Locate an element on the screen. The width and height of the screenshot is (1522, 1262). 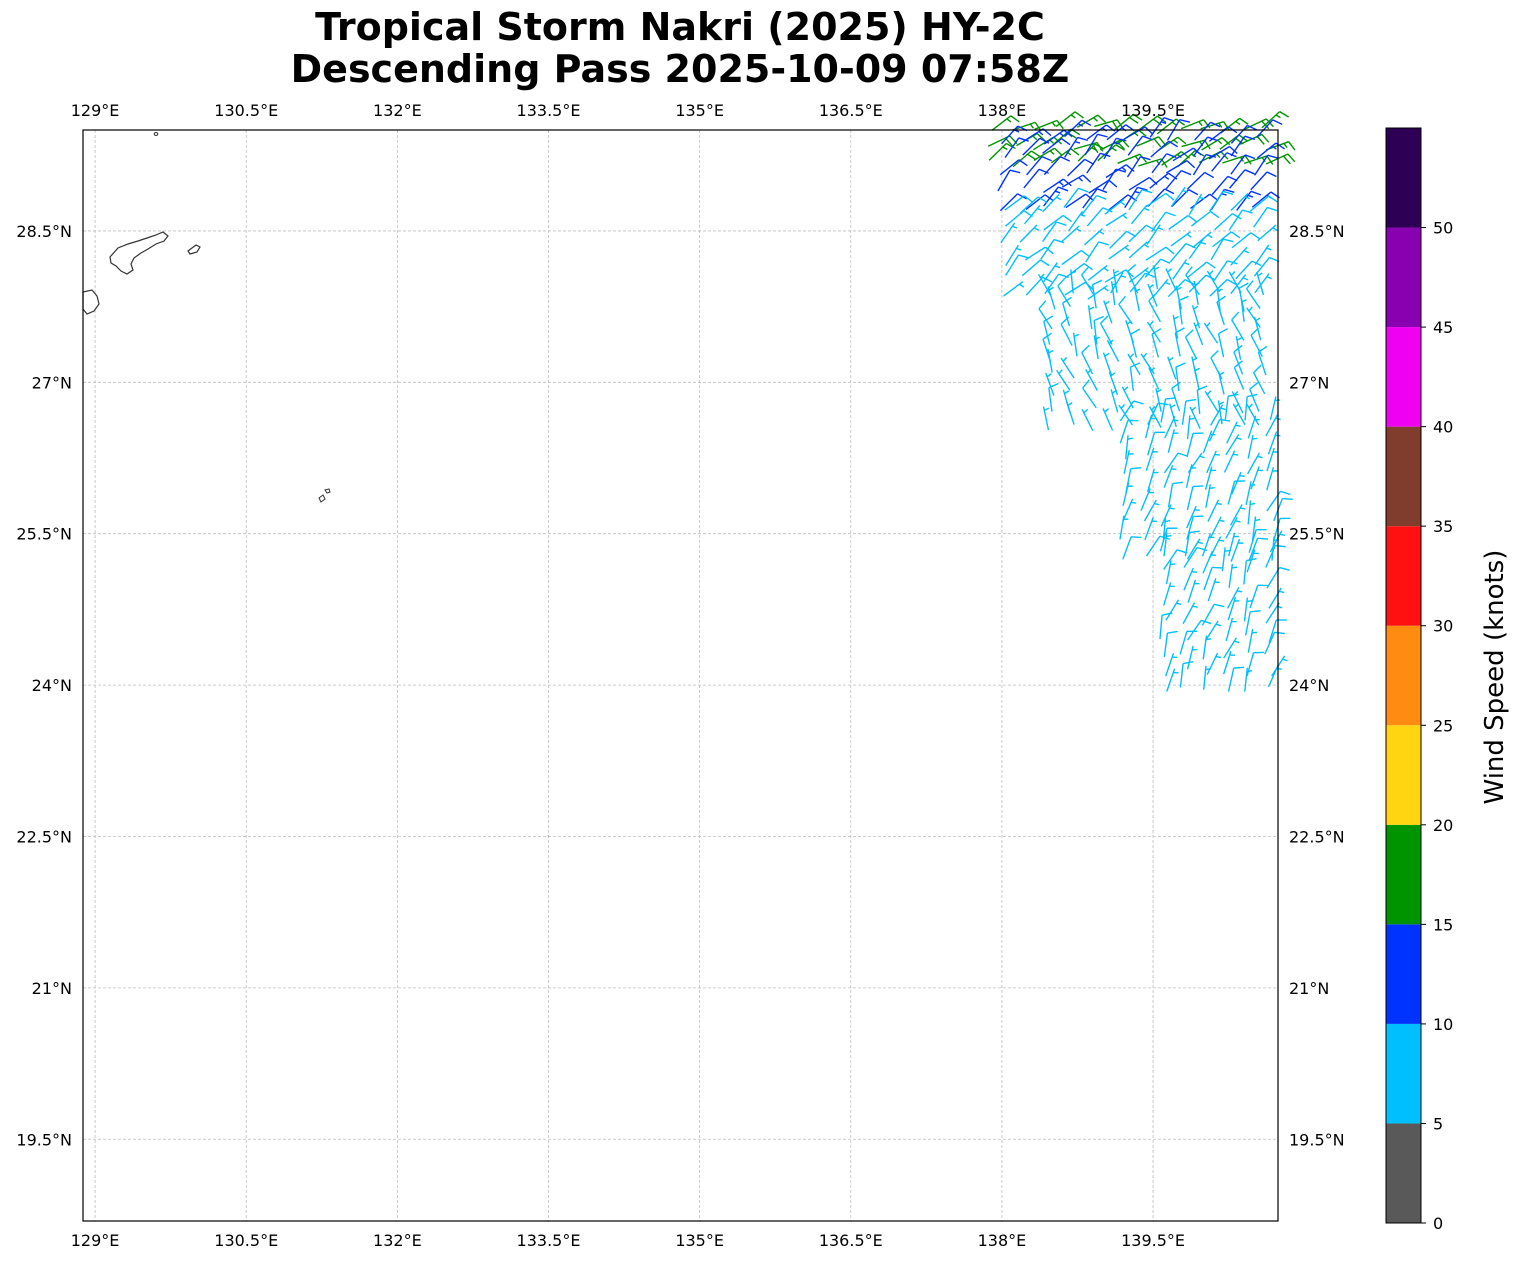
lat-label-left: 19.5°N is located at coordinates (44, 1139).